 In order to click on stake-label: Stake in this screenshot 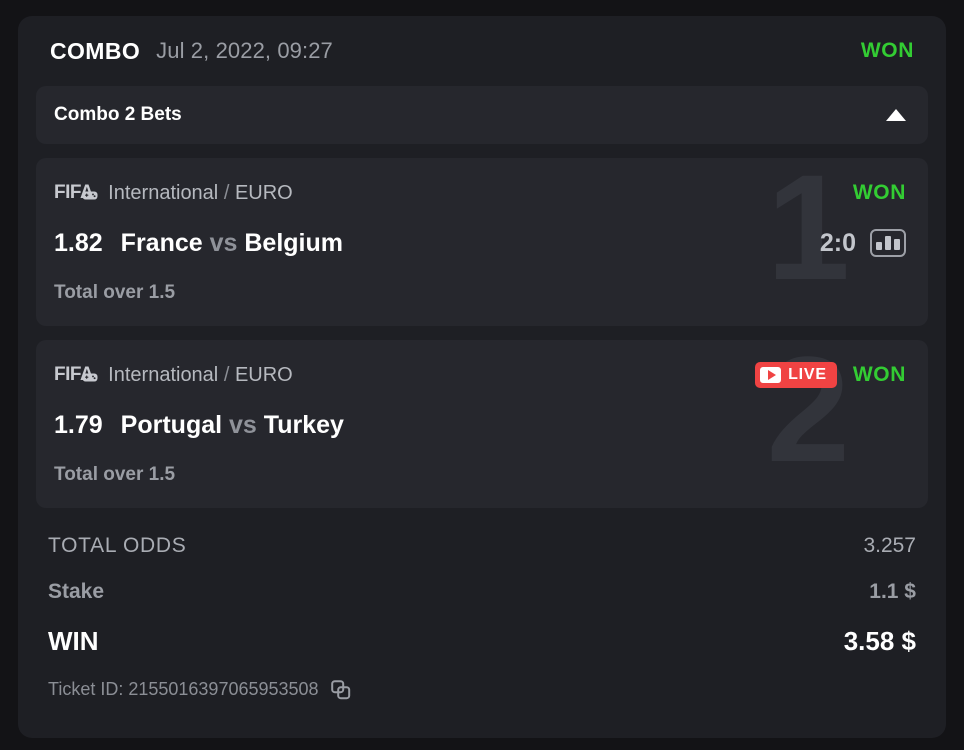, I will do `click(76, 591)`.